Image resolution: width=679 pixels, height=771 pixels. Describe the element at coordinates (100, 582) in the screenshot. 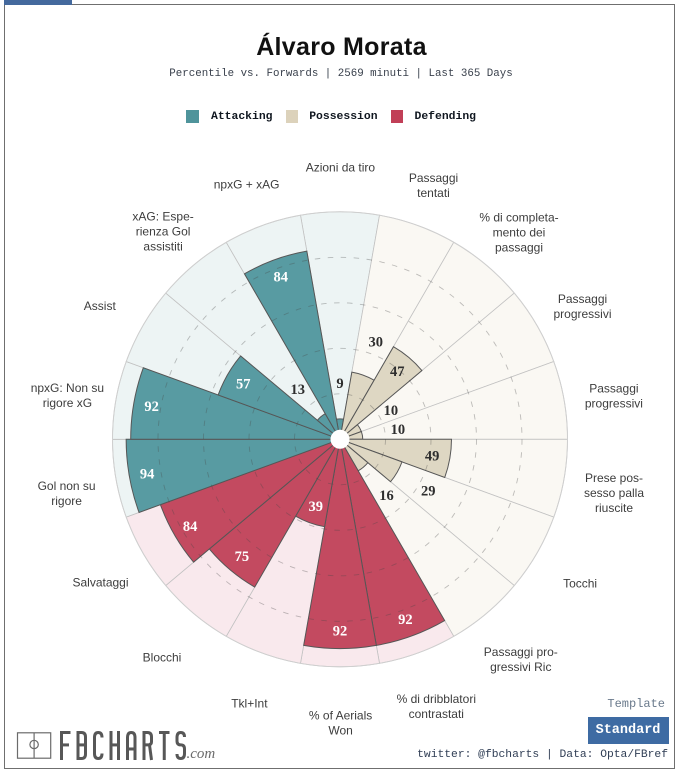

I see `svg-text: Salvataggi` at that location.